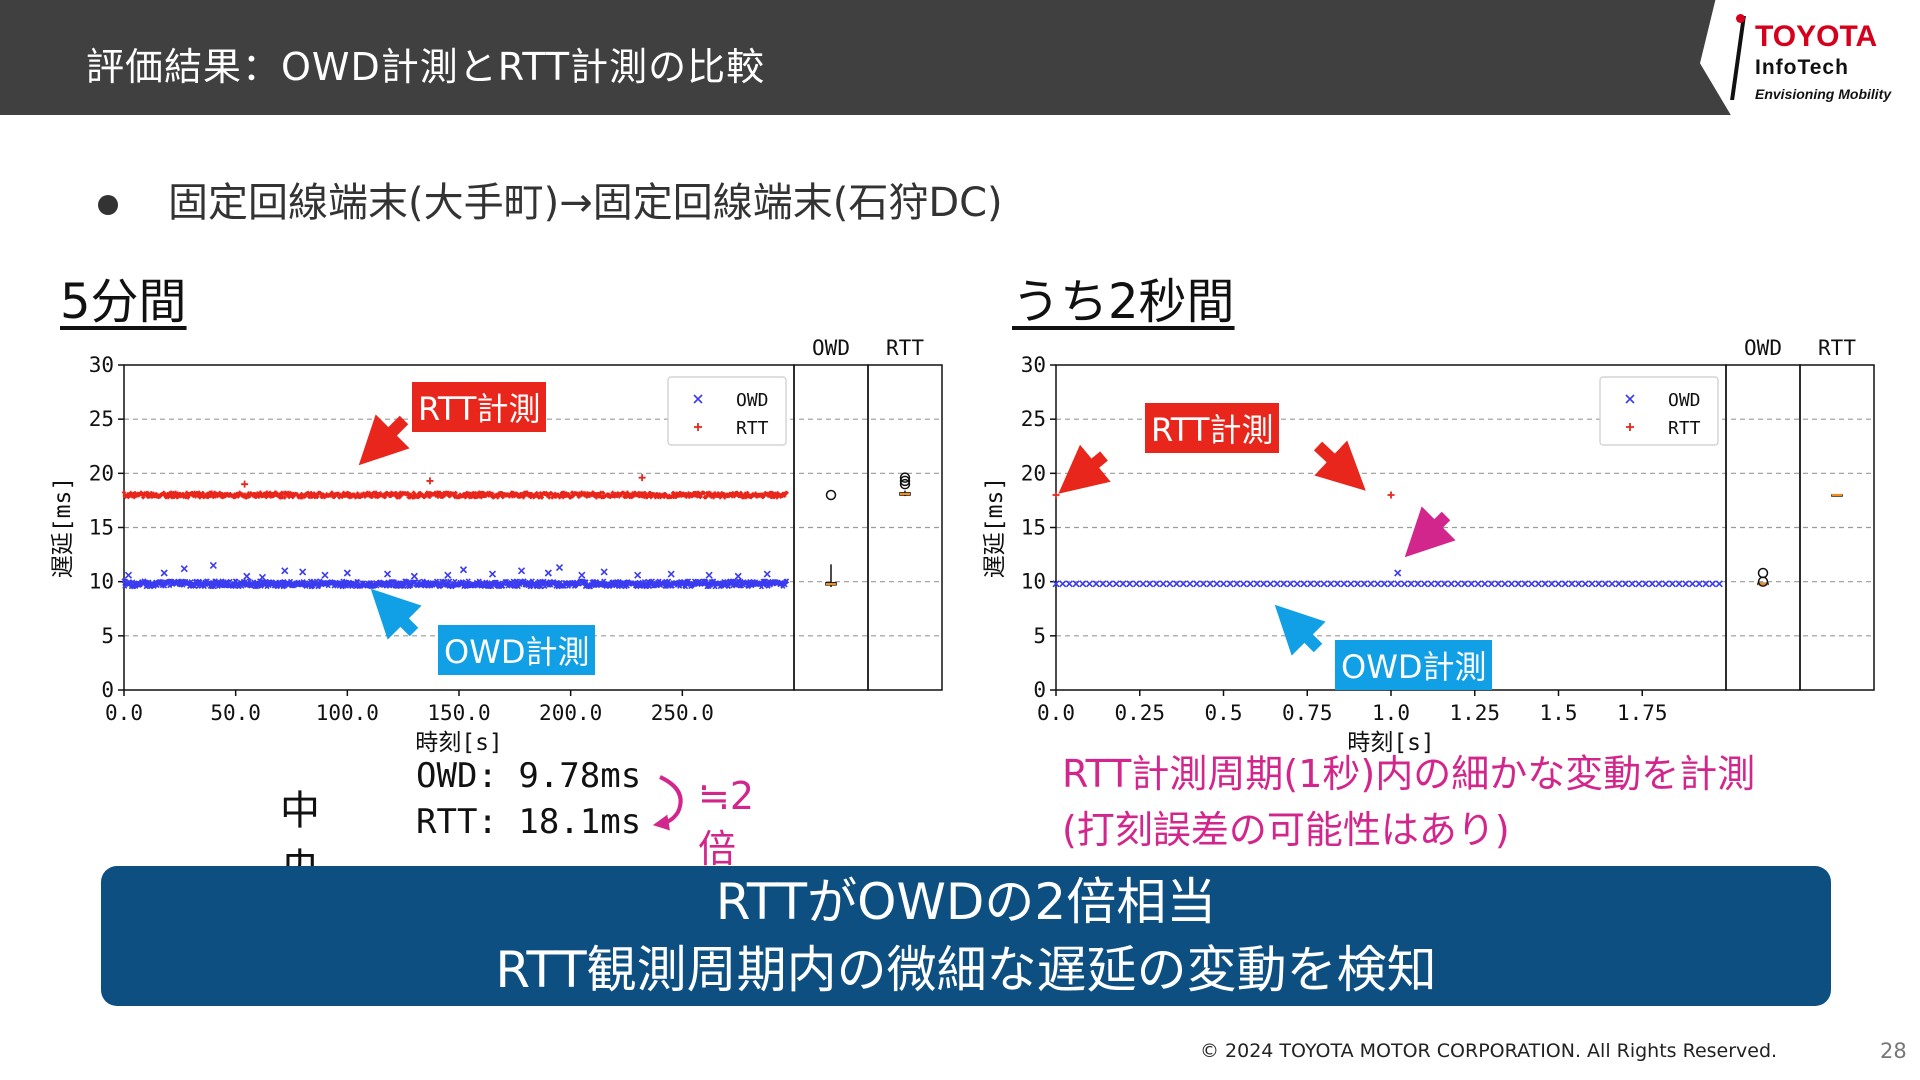  Describe the element at coordinates (426, 67) in the screenshot. I see `page-title: 評価結果：OWD計測とRTT計測の比較` at that location.